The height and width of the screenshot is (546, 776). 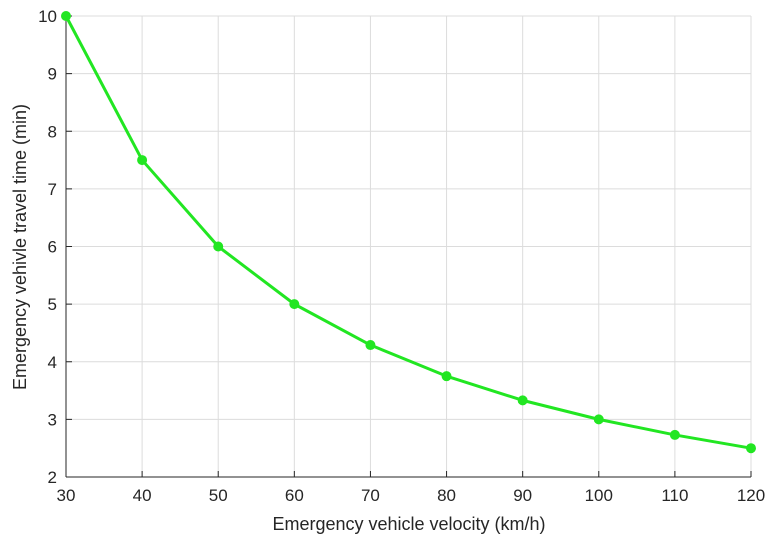 I want to click on x-tick-label: 100, so click(x=599, y=495).